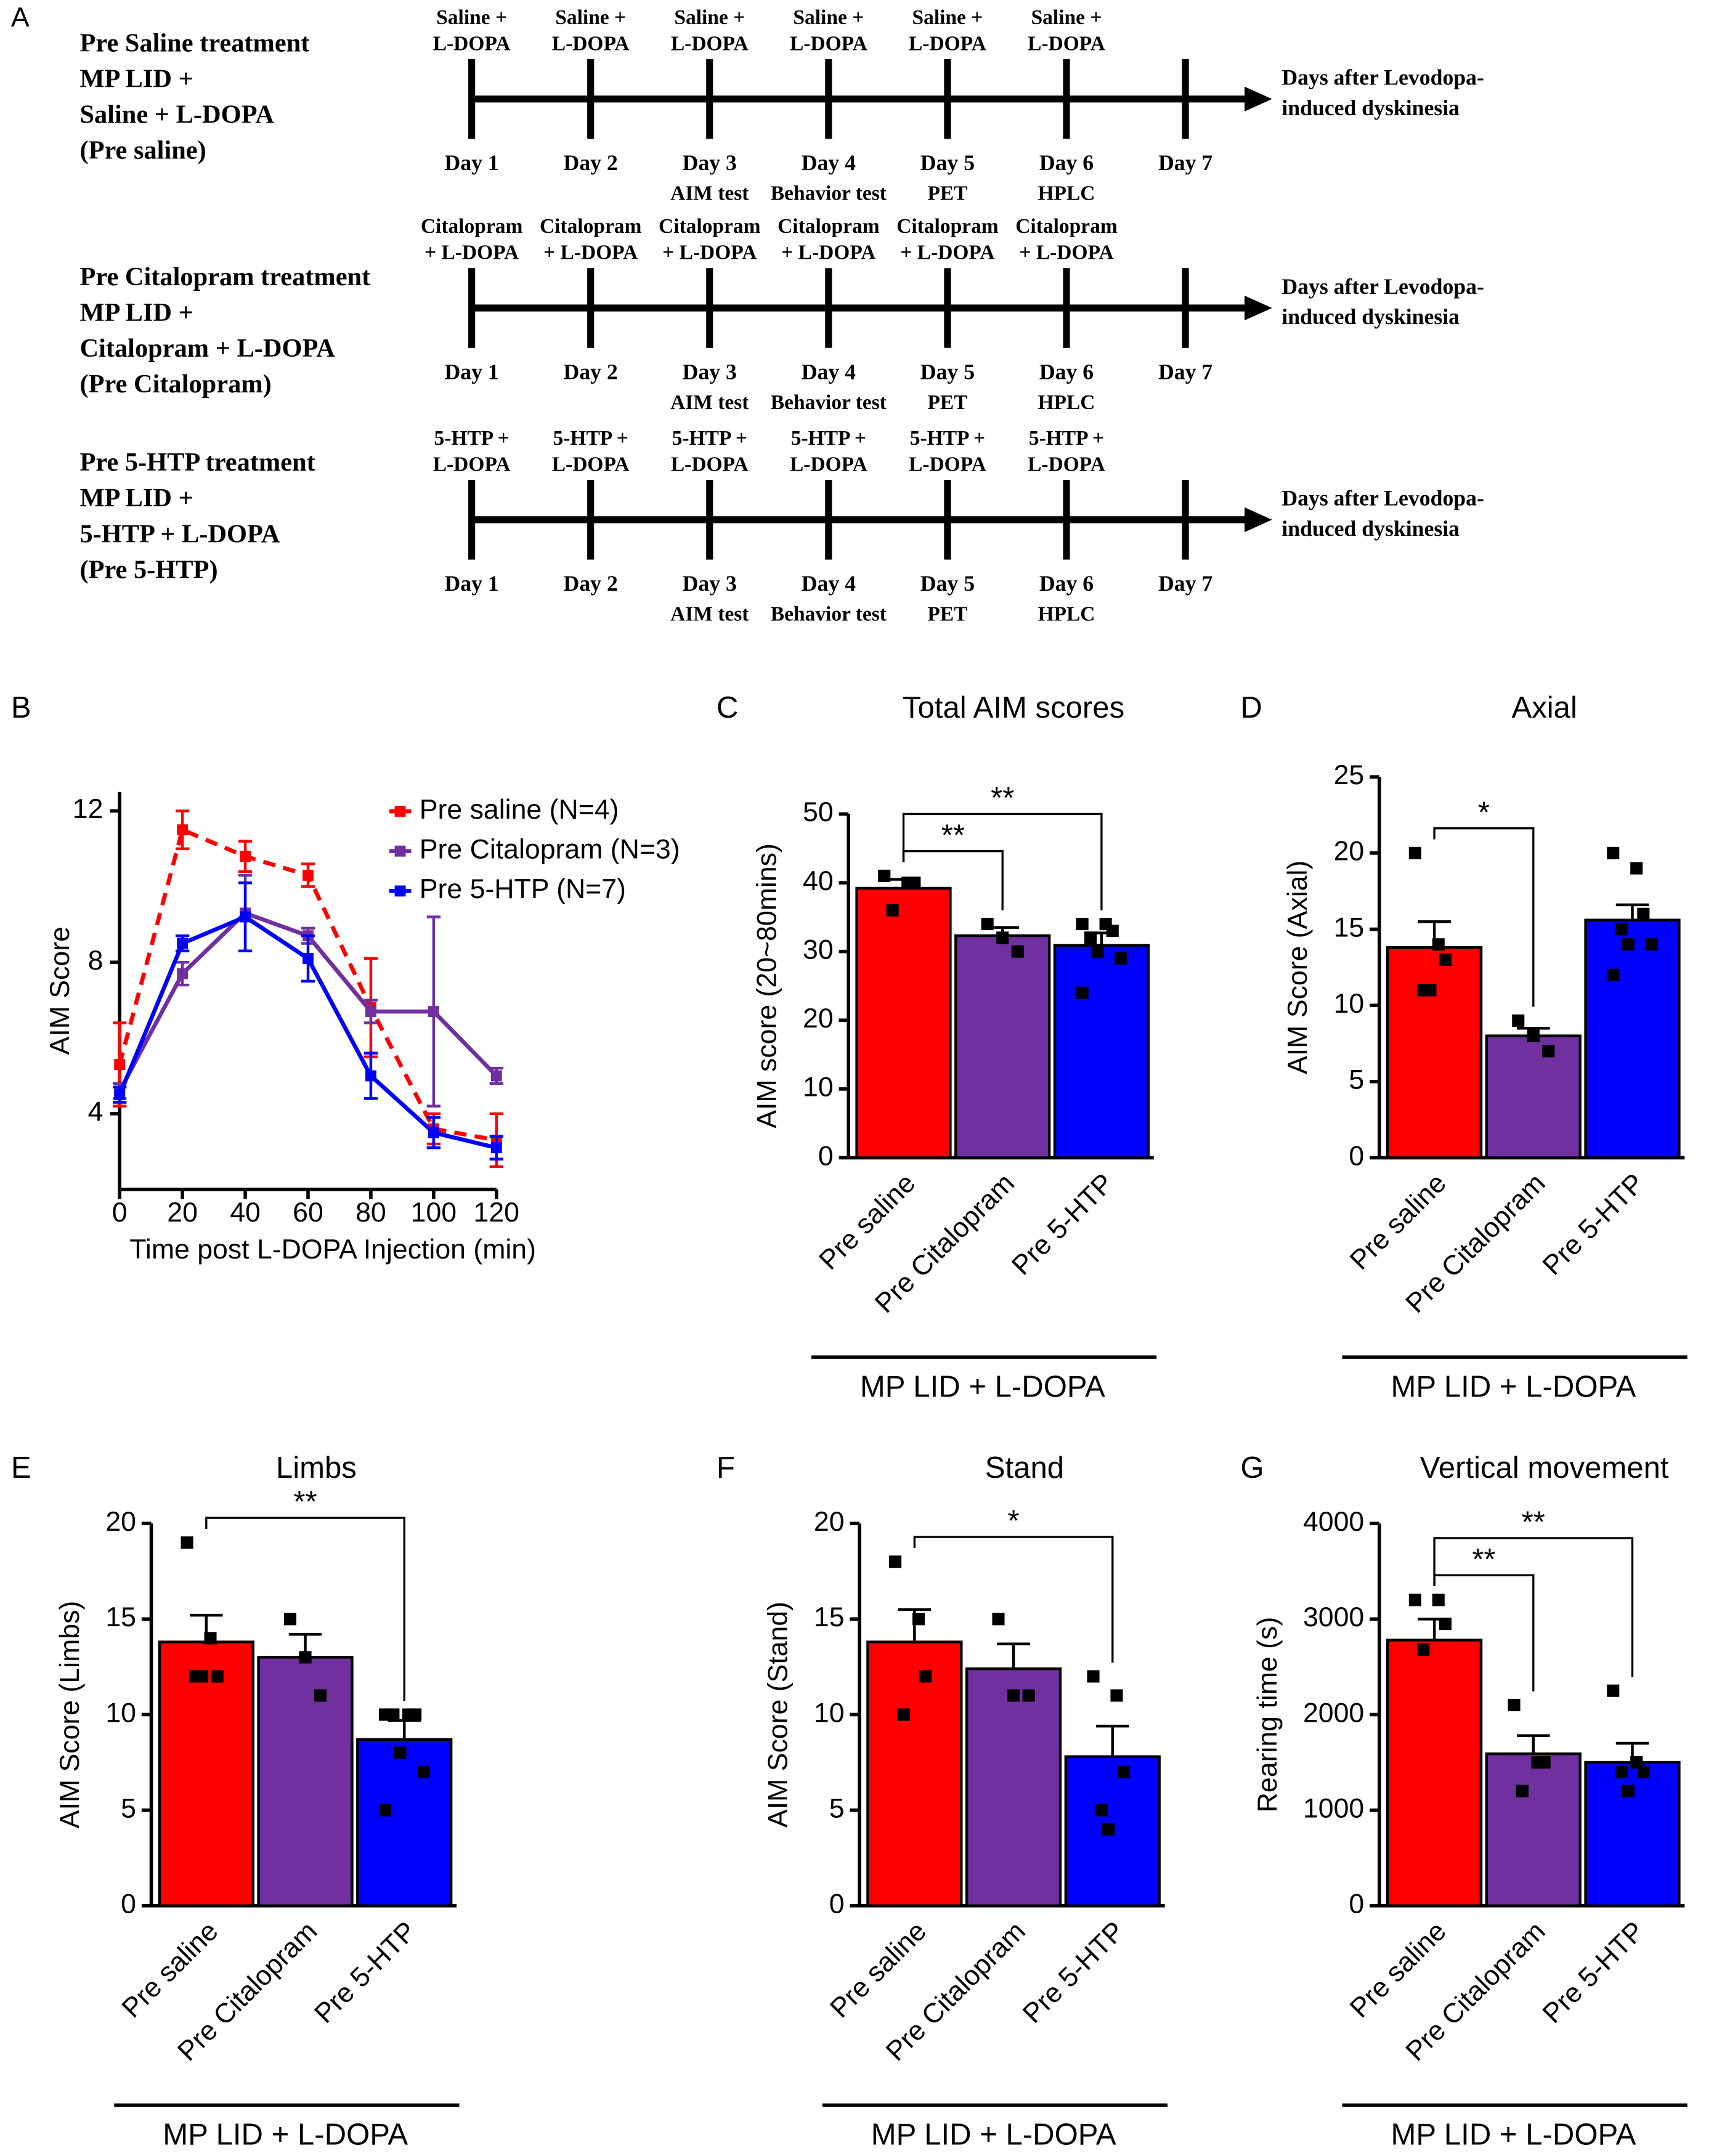 The width and height of the screenshot is (1730, 2156). Describe the element at coordinates (1024, 1468) in the screenshot. I see `chart-title: Stand` at that location.